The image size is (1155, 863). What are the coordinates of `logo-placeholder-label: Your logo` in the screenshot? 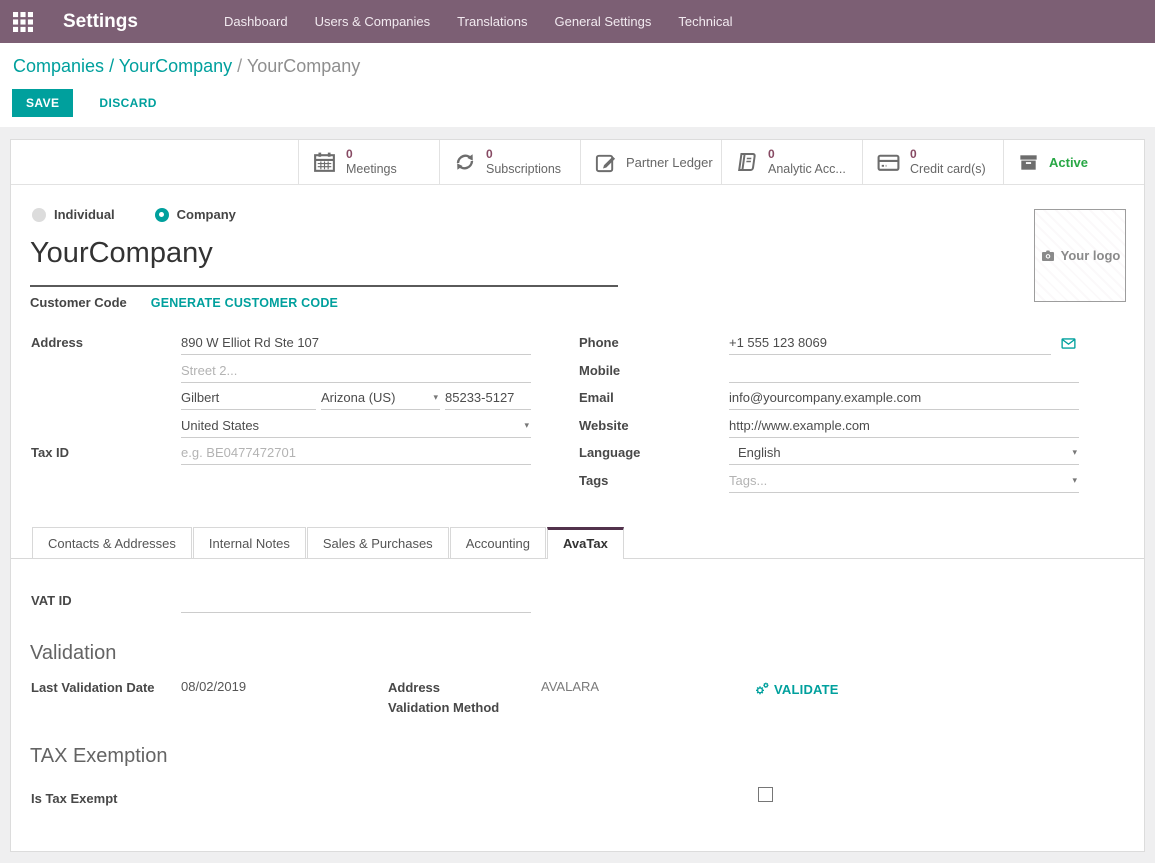 It's located at (1090, 255).